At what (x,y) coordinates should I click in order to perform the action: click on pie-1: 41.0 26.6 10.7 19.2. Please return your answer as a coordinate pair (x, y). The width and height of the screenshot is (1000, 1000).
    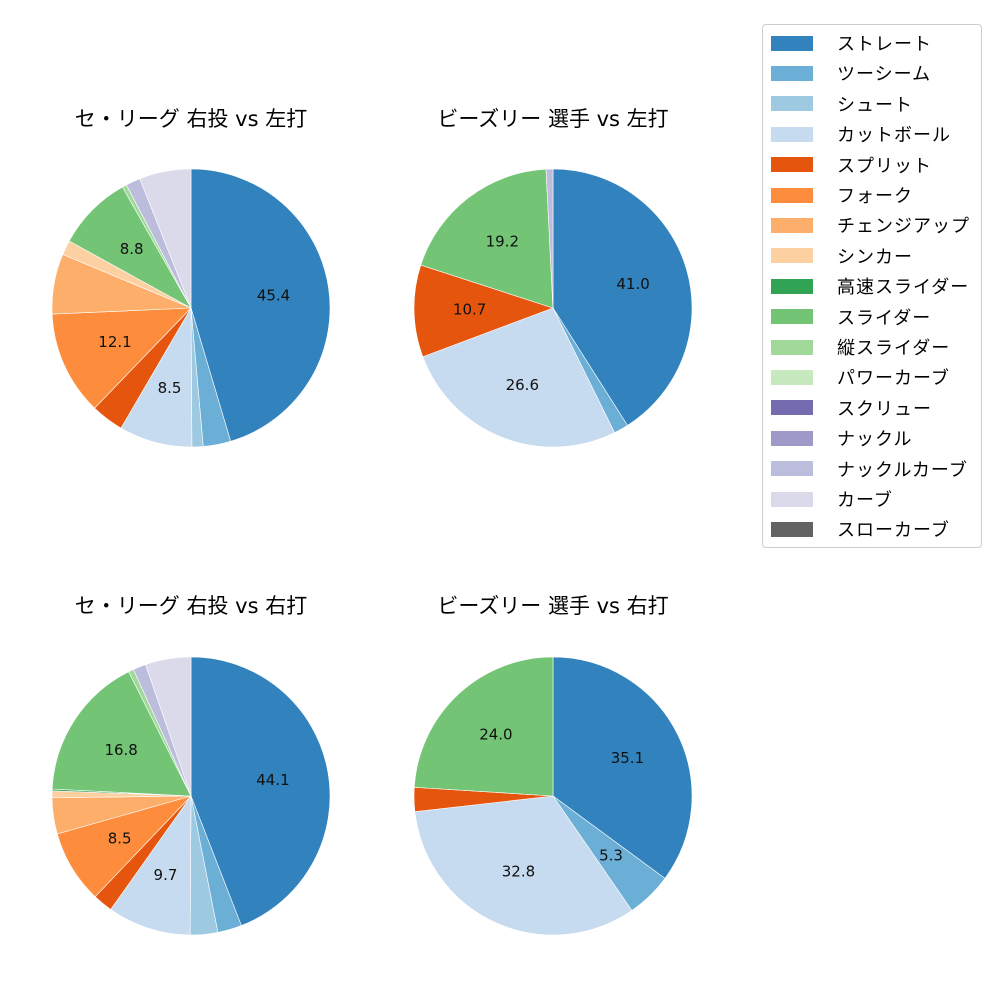
    Looking at the image, I should click on (553, 308).